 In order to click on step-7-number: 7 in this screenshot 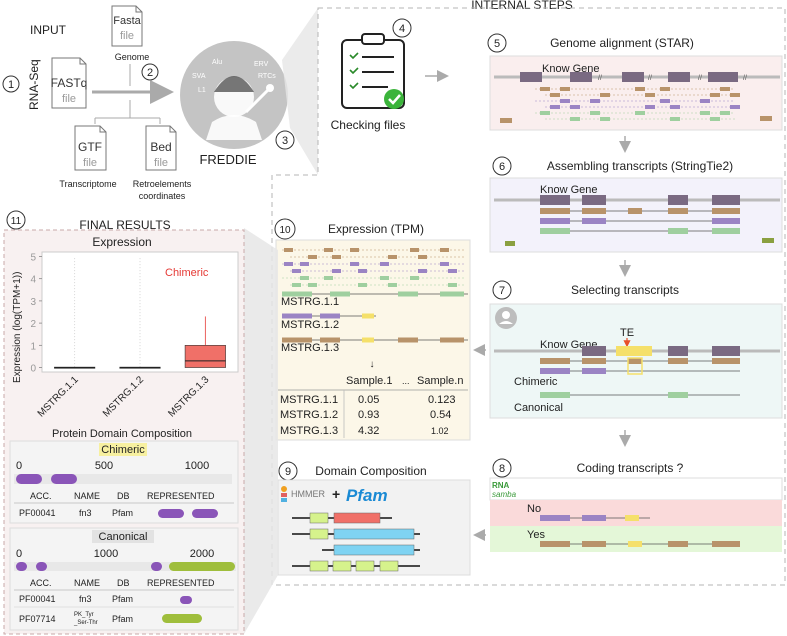, I will do `click(502, 291)`.